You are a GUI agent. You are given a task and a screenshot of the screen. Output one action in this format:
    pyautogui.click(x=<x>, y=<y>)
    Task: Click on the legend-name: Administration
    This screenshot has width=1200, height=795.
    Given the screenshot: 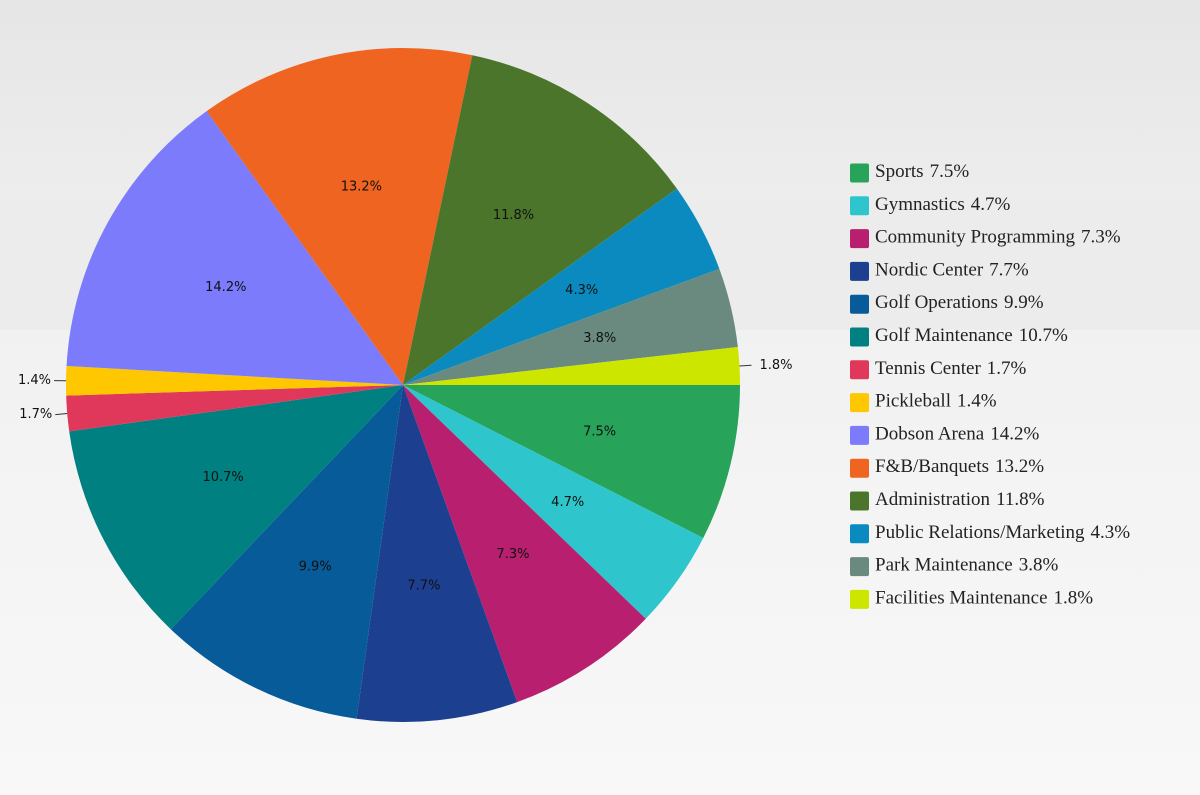 What is the action you would take?
    pyautogui.click(x=933, y=499)
    